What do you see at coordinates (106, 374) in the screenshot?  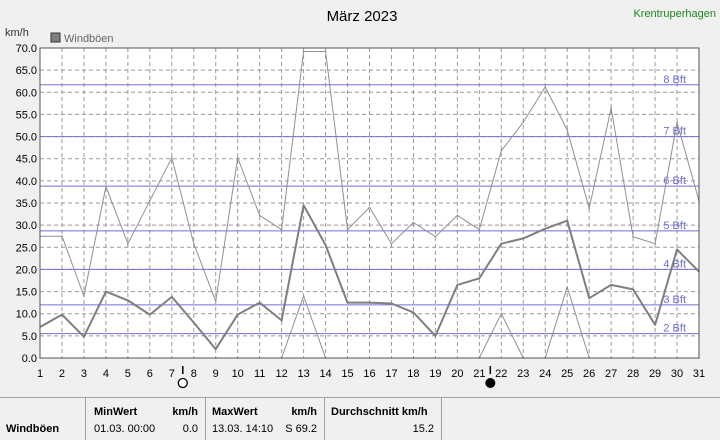 I see `x-tick-label: 4` at bounding box center [106, 374].